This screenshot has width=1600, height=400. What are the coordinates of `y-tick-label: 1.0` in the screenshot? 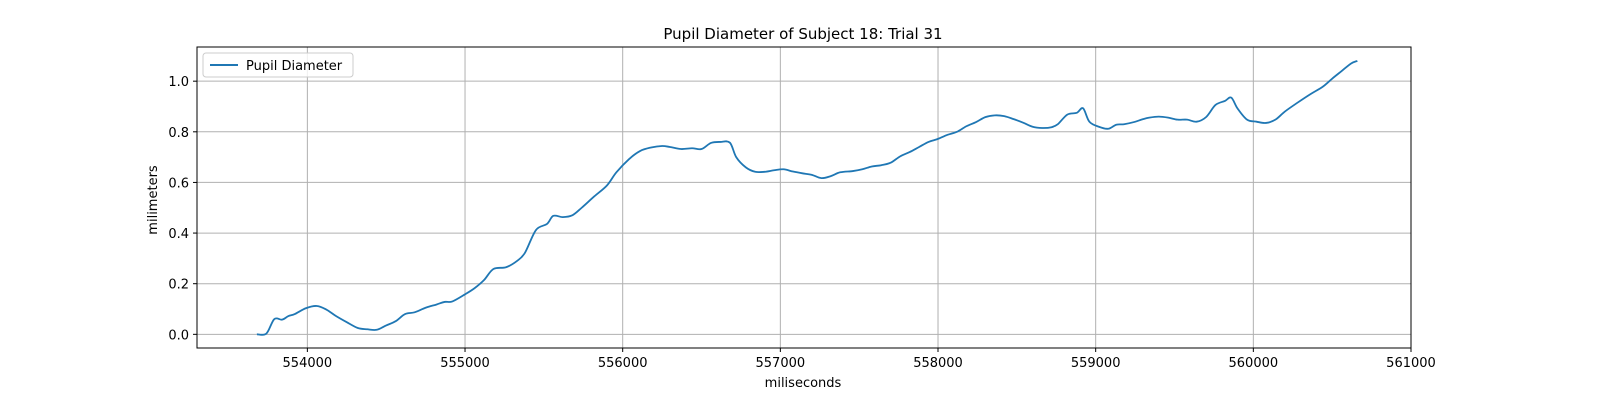 It's located at (178, 82).